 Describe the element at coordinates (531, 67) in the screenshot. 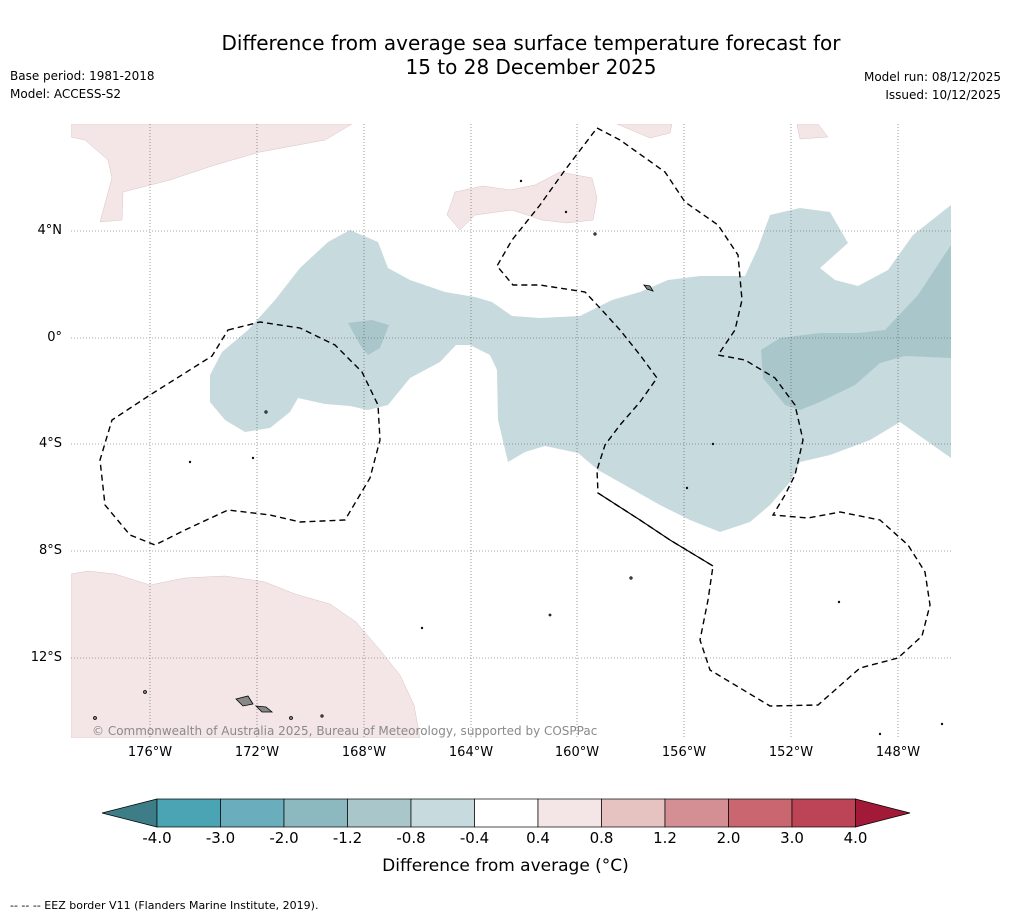

I see `title-line-2: 15 to 28 December 2025` at that location.